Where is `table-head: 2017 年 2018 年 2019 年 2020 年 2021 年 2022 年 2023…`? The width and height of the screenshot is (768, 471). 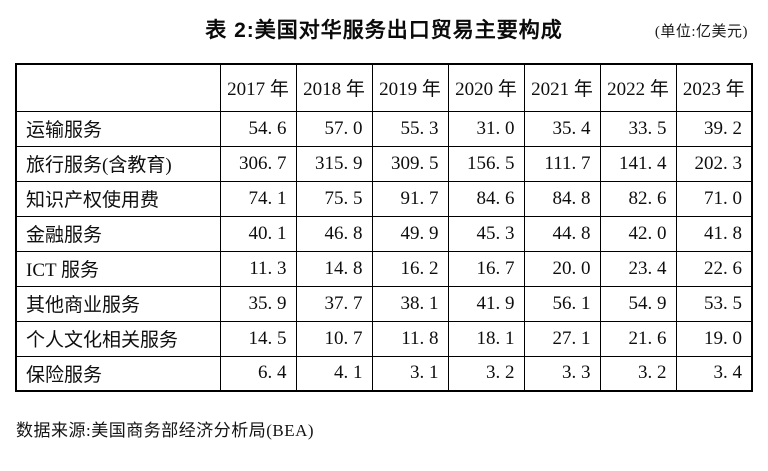 table-head: 2017 年 2018 年 2019 年 2020 年 2021 年 2022 年 2023… is located at coordinates (384, 87).